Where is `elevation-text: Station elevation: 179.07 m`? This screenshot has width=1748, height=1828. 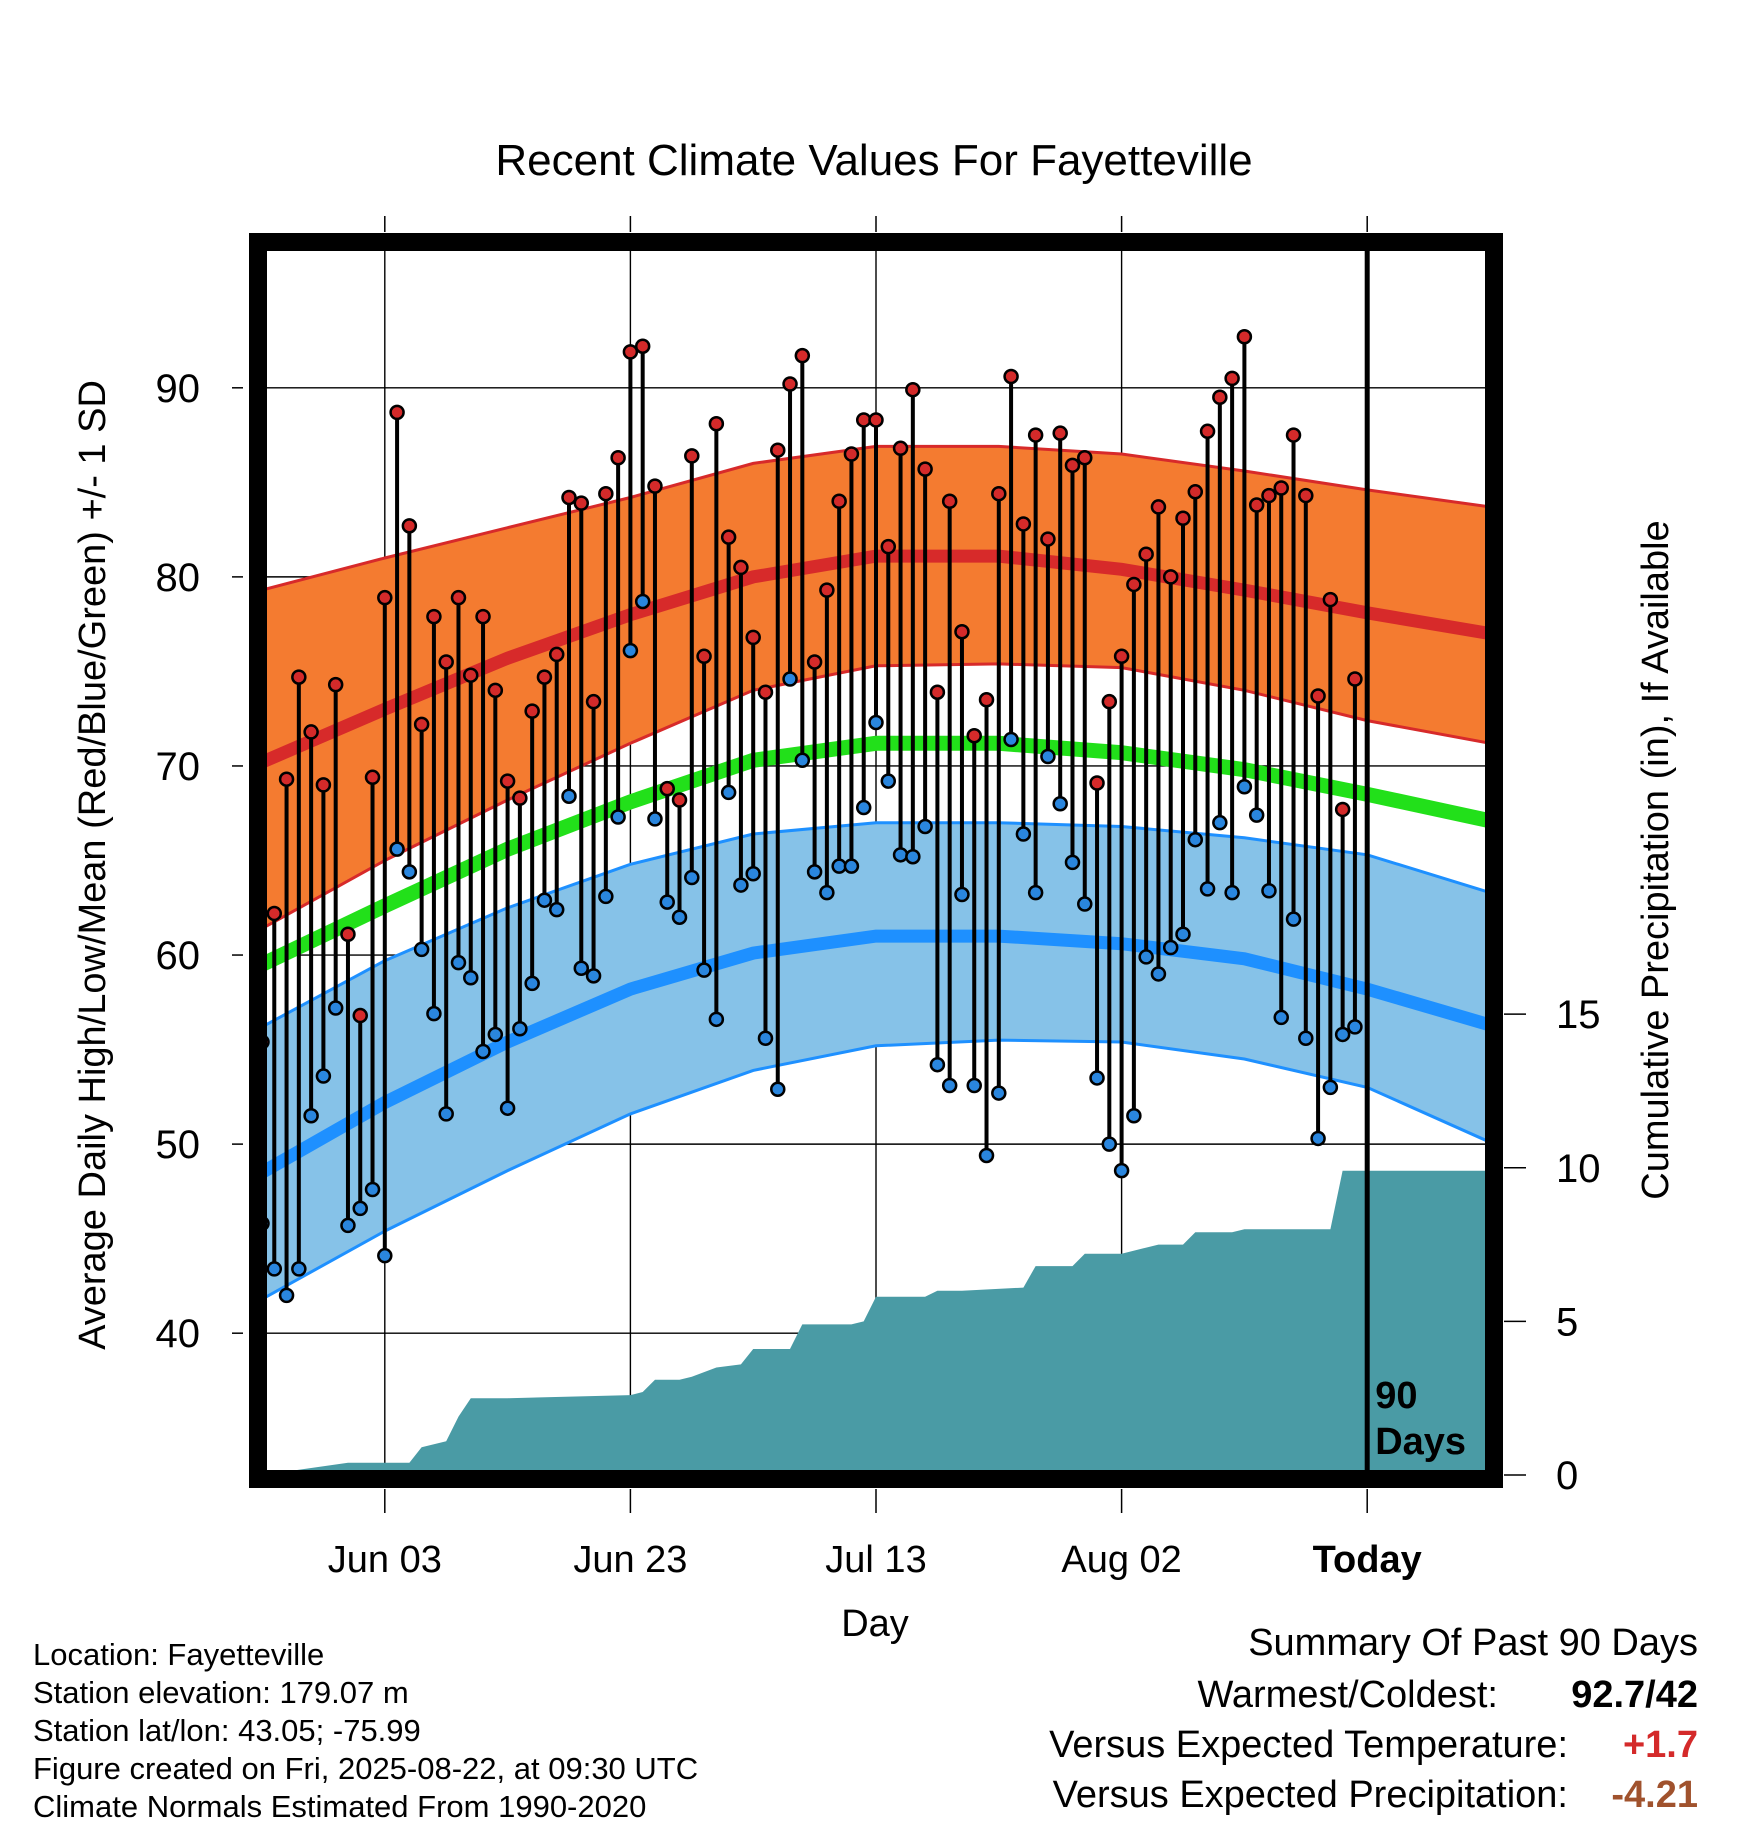 elevation-text: Station elevation: 179.07 m is located at coordinates (221, 1692).